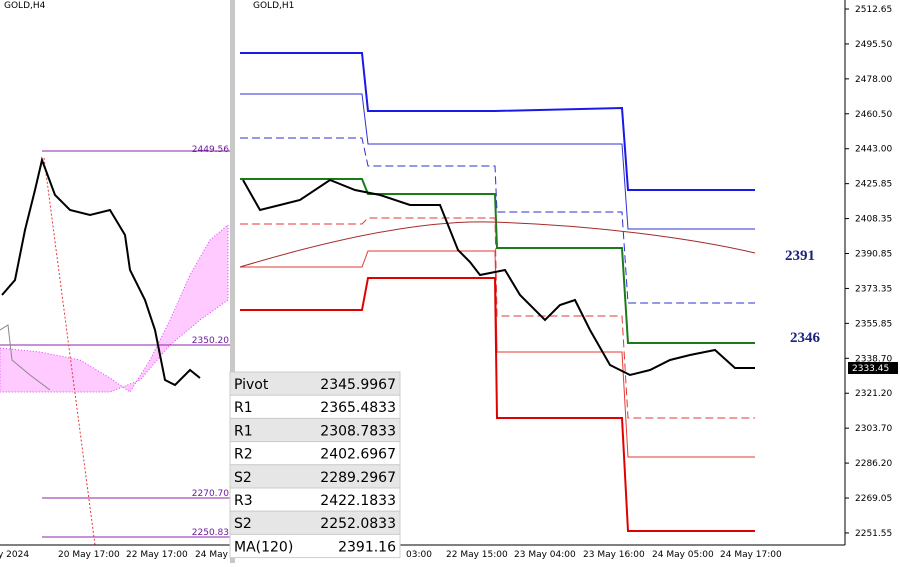 The width and height of the screenshot is (900, 567). I want to click on row-label: Pivot, so click(251, 385).